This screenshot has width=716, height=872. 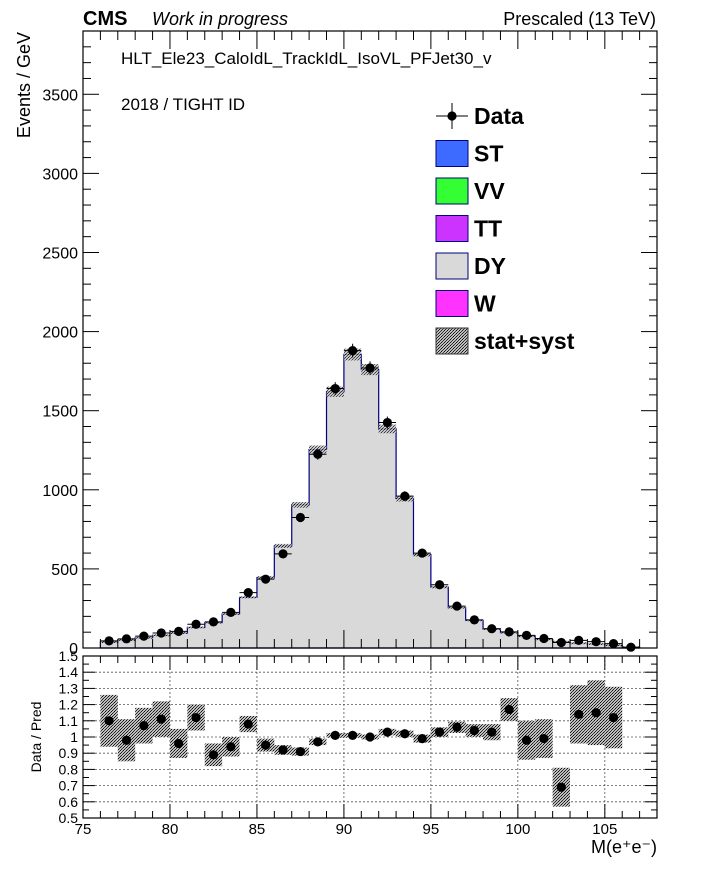 What do you see at coordinates (488, 154) in the screenshot?
I see `legend-label: ST` at bounding box center [488, 154].